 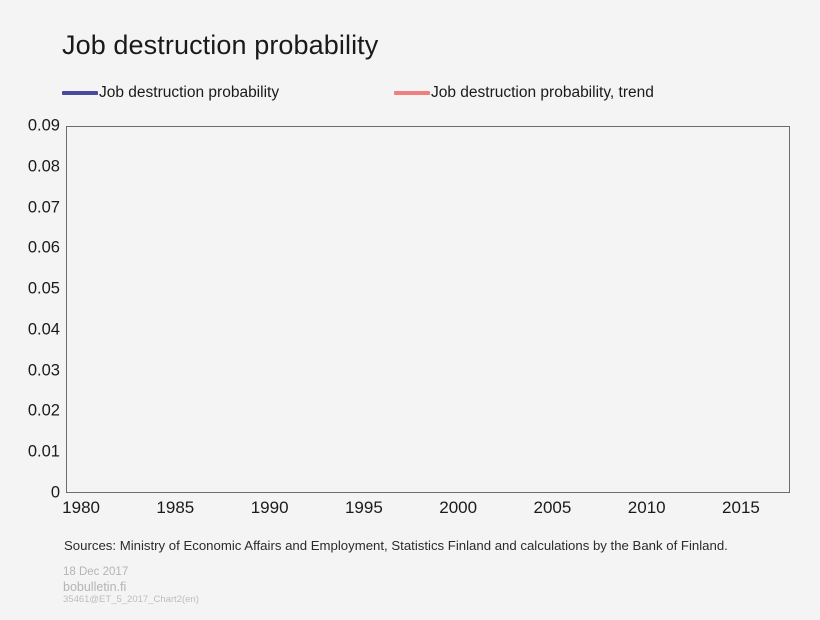 What do you see at coordinates (542, 92) in the screenshot?
I see `legend-label-trend: Job destruction probability, trend` at bounding box center [542, 92].